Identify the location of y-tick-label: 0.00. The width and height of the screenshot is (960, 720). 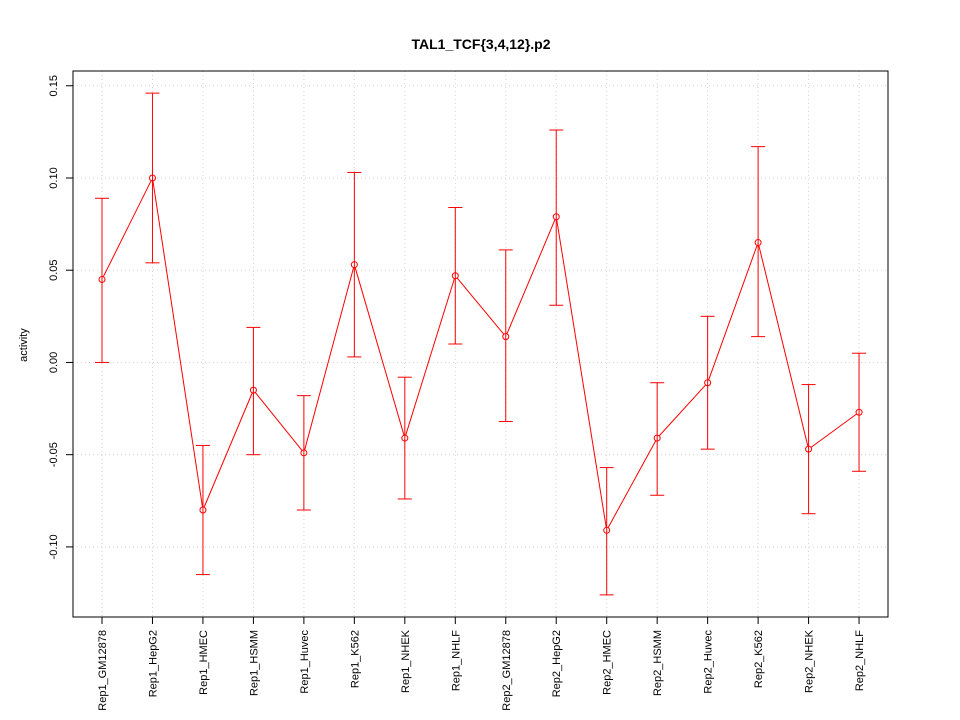
(54, 362).